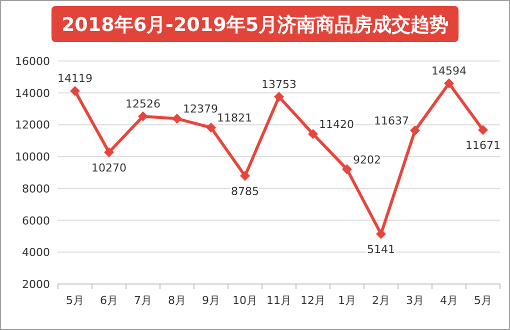  Describe the element at coordinates (109, 167) in the screenshot. I see `data-label: 10270` at that location.